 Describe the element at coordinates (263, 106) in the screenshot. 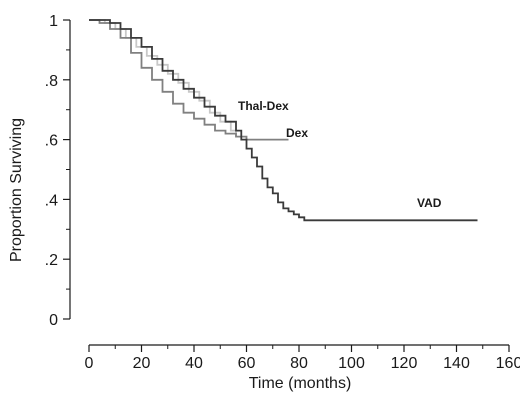

I see `series-label-thal-dex: Thal-Dex` at that location.